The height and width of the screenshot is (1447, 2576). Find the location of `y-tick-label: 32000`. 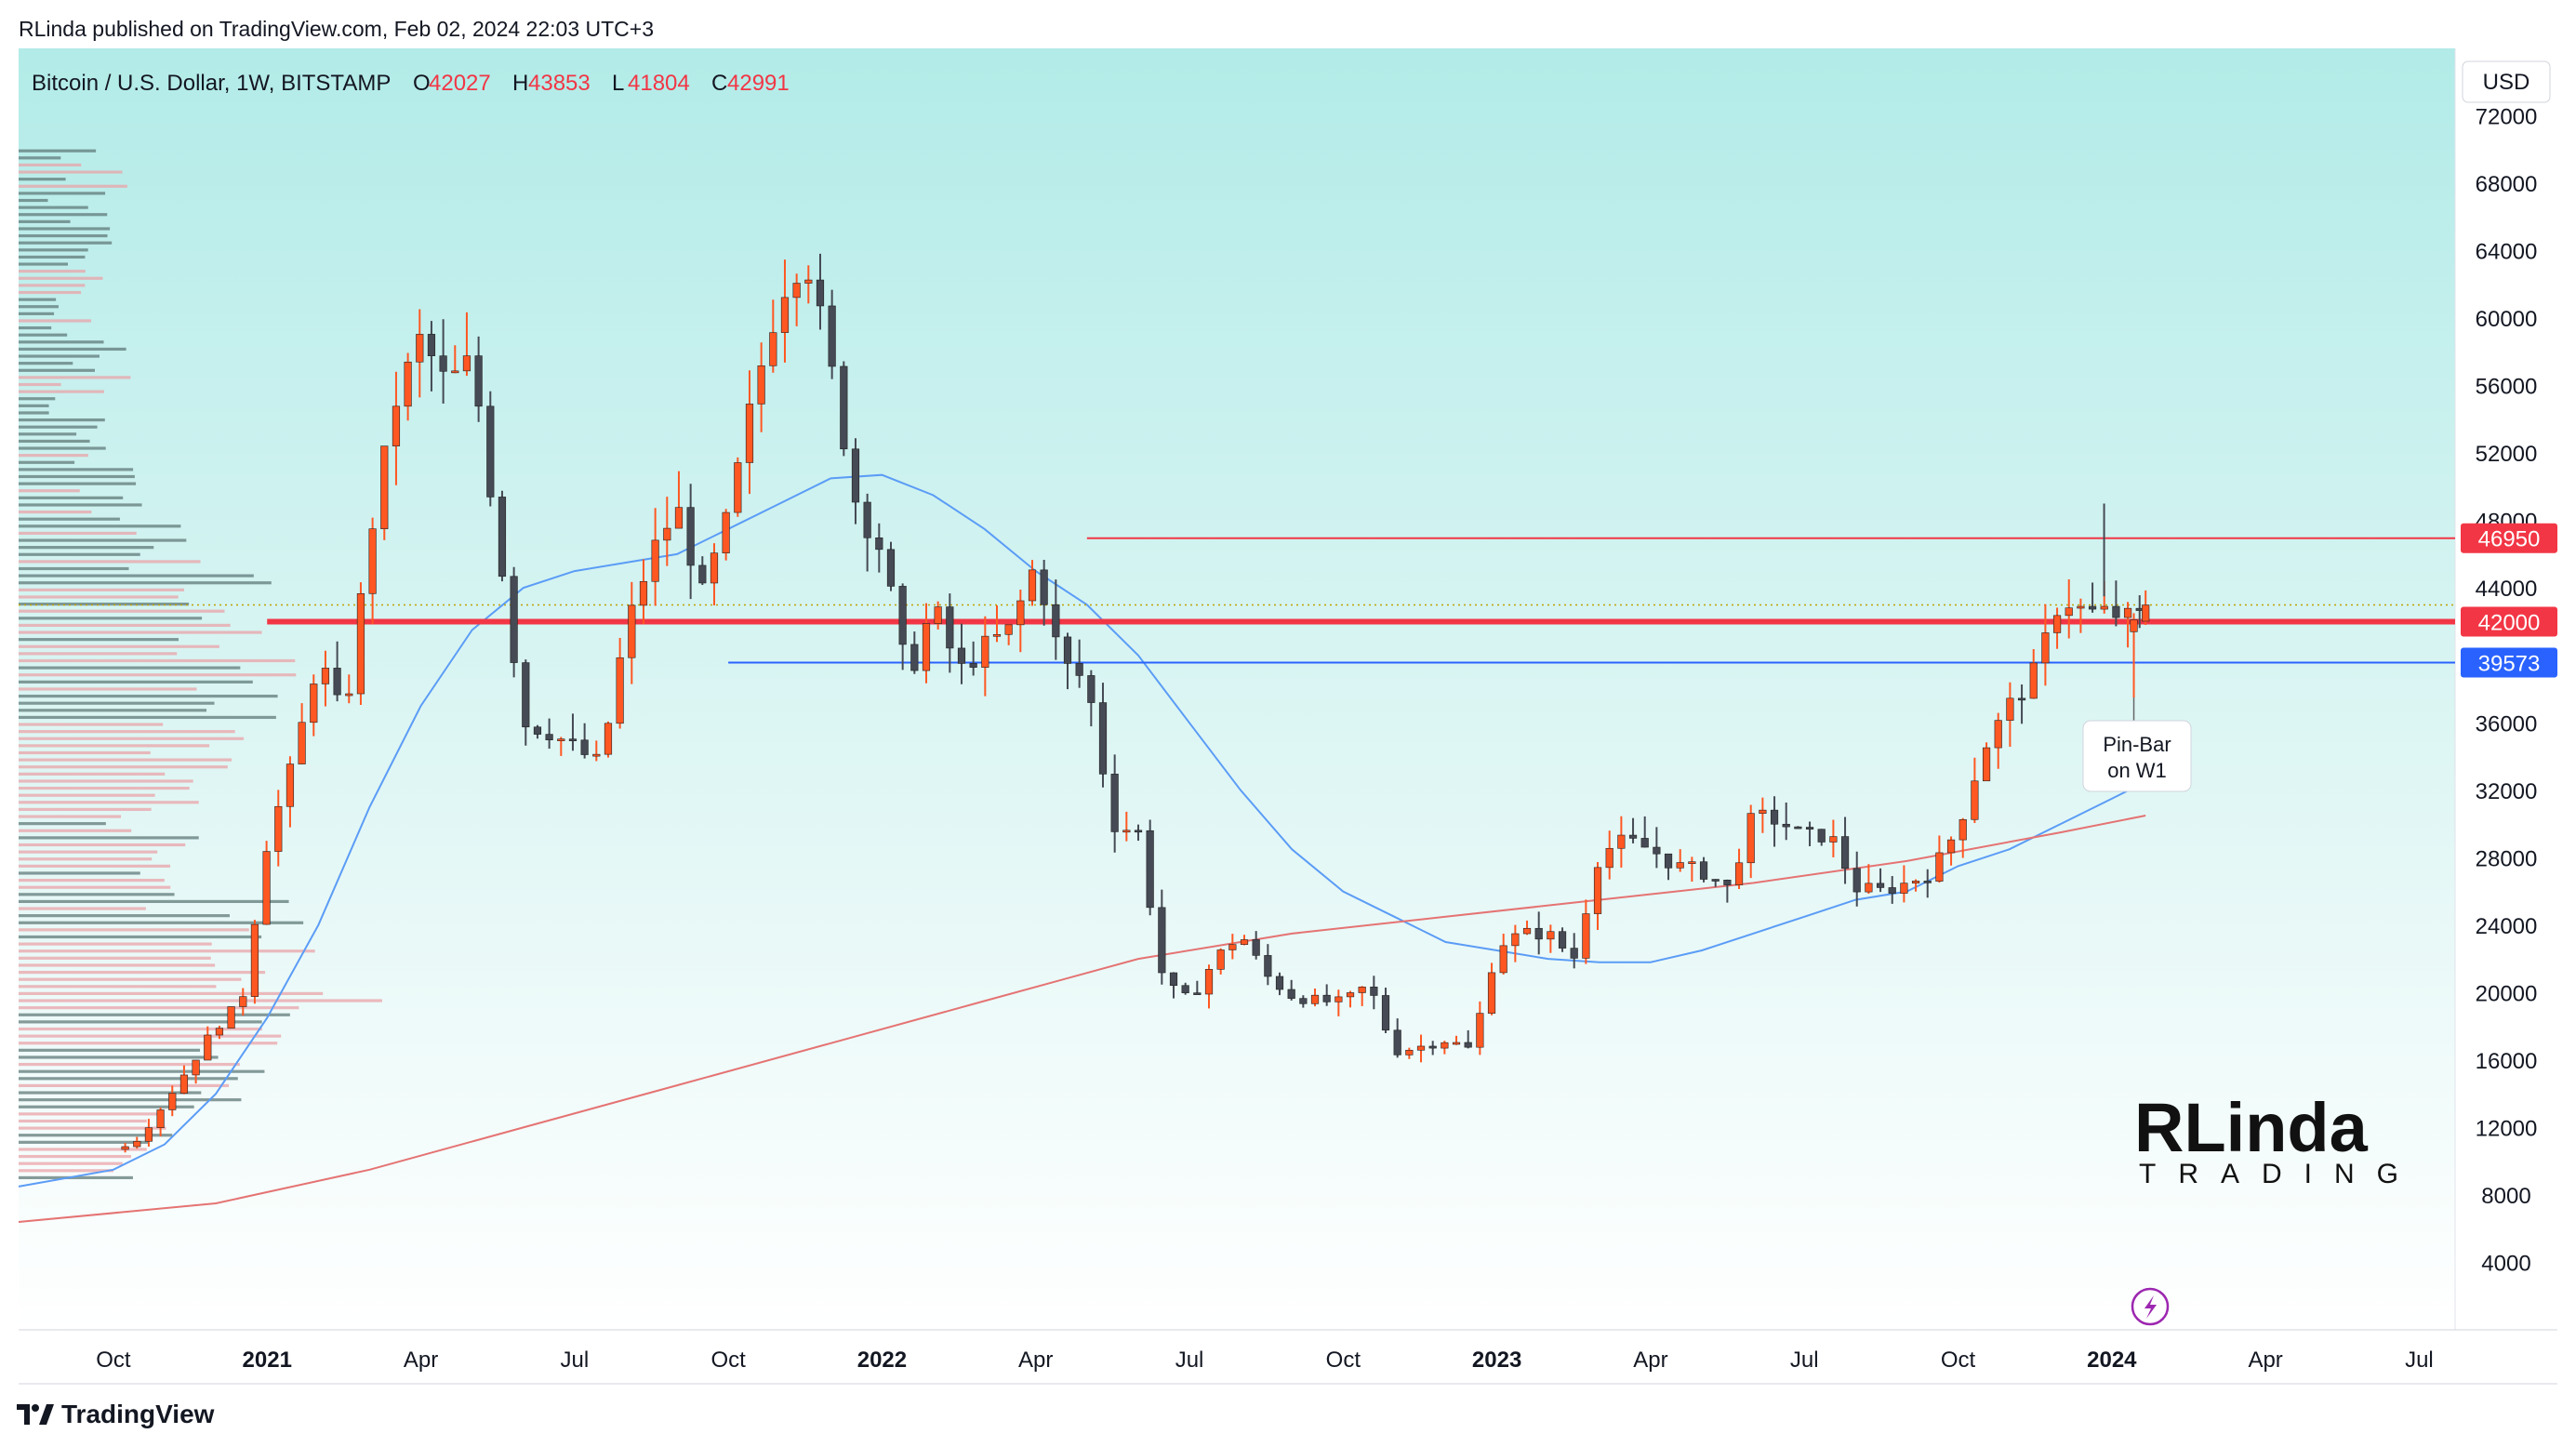

y-tick-label: 32000 is located at coordinates (2507, 791).